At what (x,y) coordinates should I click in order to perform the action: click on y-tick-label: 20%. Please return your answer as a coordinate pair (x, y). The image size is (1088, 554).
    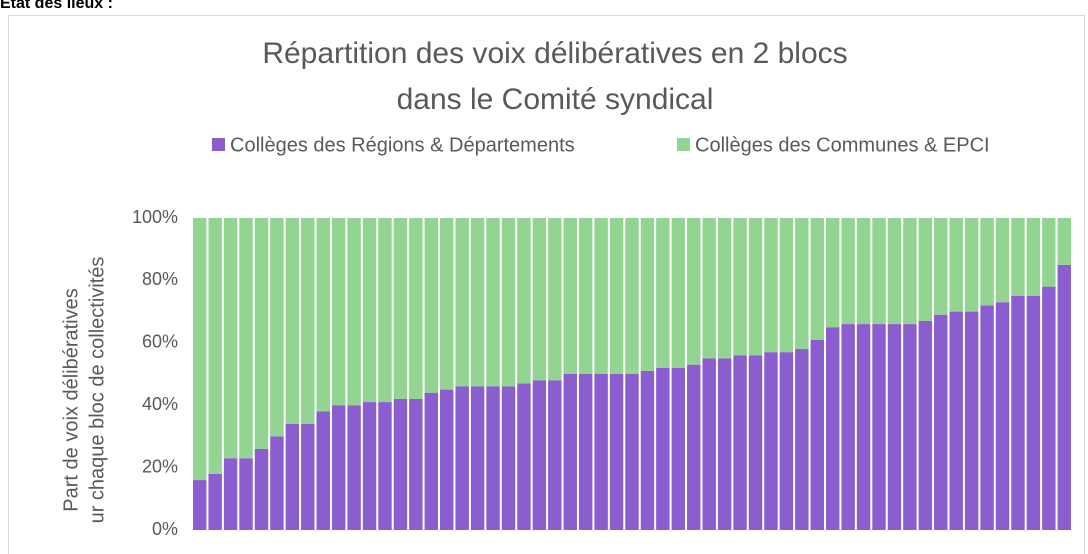
    Looking at the image, I should click on (160, 466).